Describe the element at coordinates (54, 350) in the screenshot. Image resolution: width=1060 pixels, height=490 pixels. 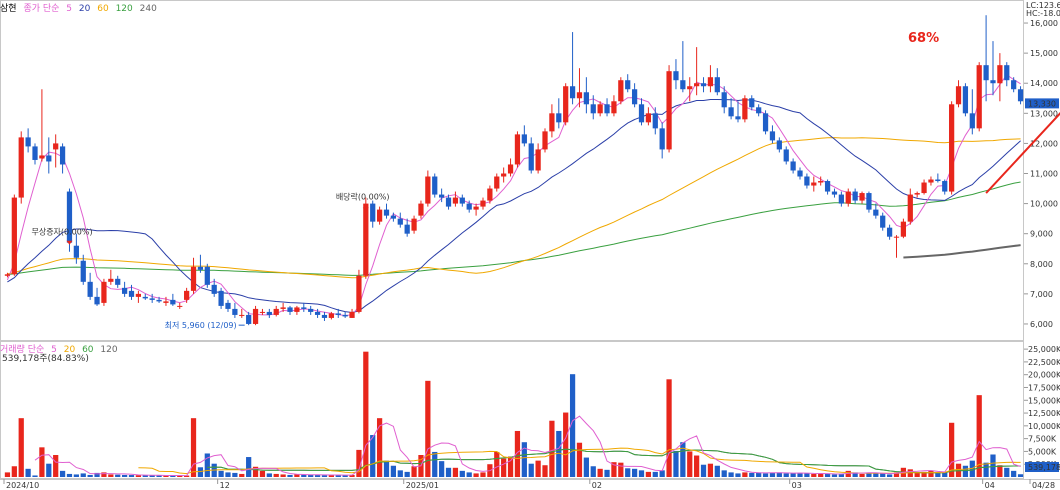
I see `vol-ma5-period: 5` at that location.